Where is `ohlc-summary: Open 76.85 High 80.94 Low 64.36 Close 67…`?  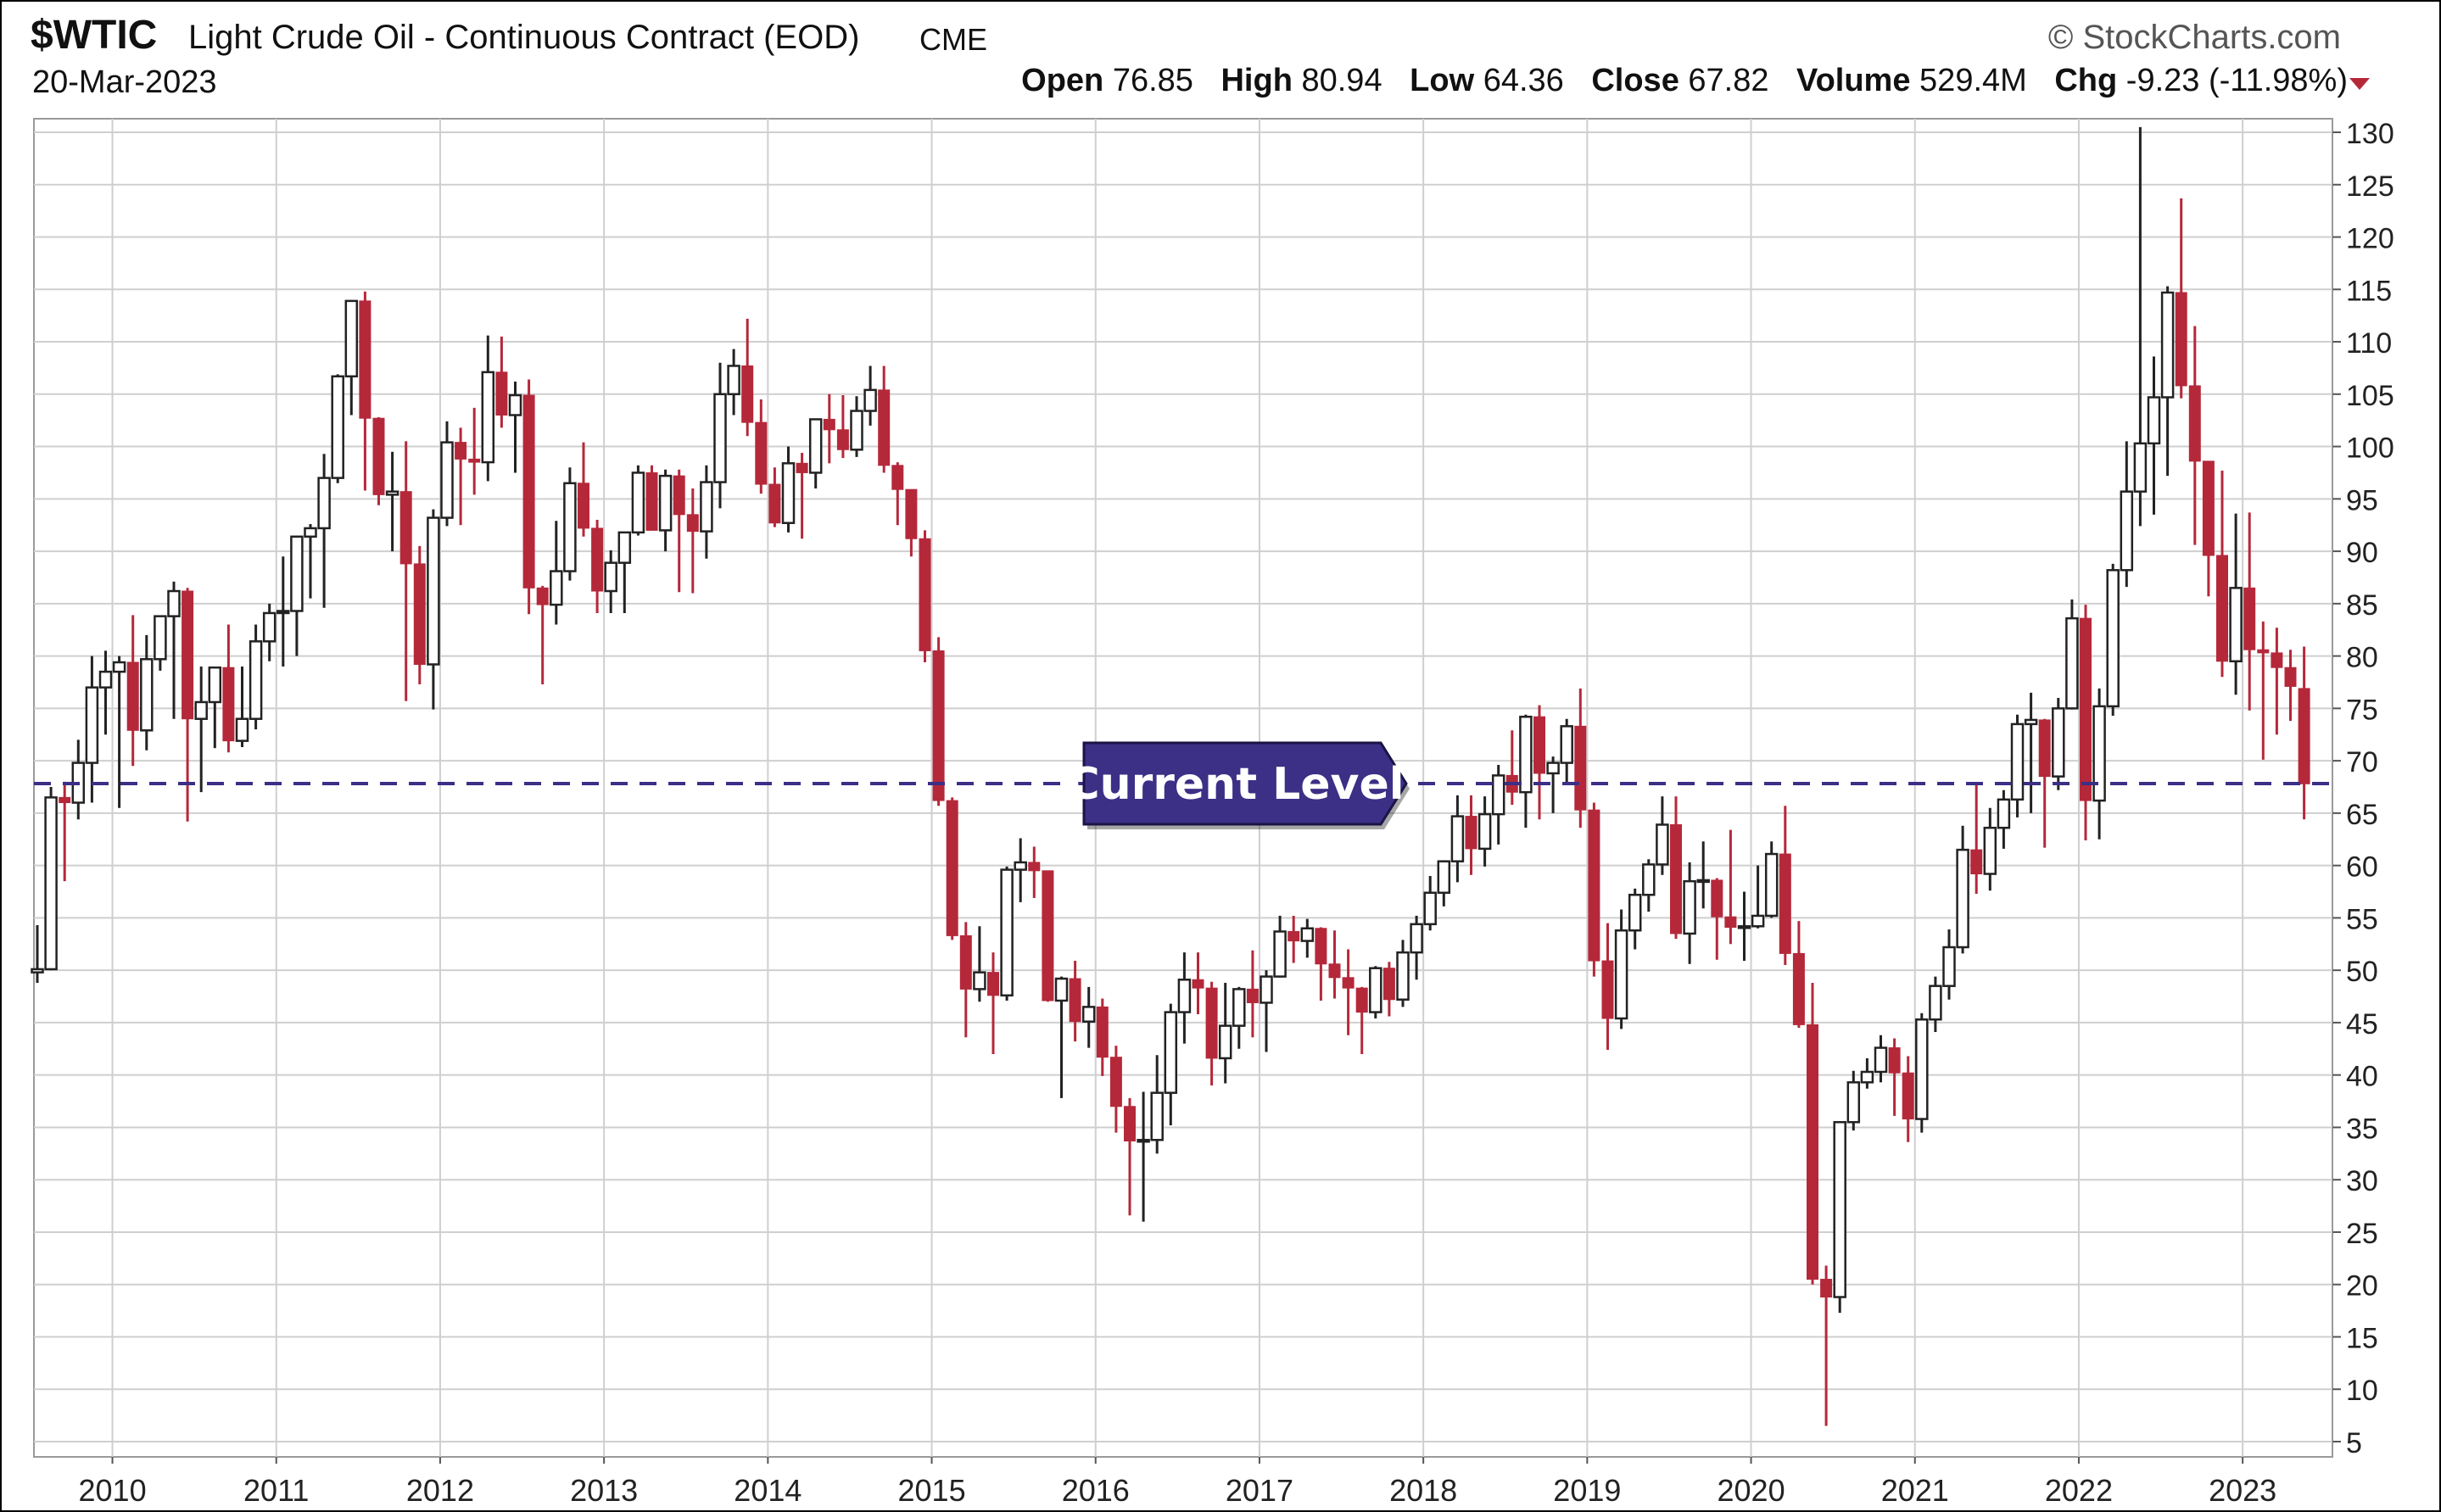 ohlc-summary: Open 76.85 High 80.94 Low 64.36 Close 67… is located at coordinates (1684, 81).